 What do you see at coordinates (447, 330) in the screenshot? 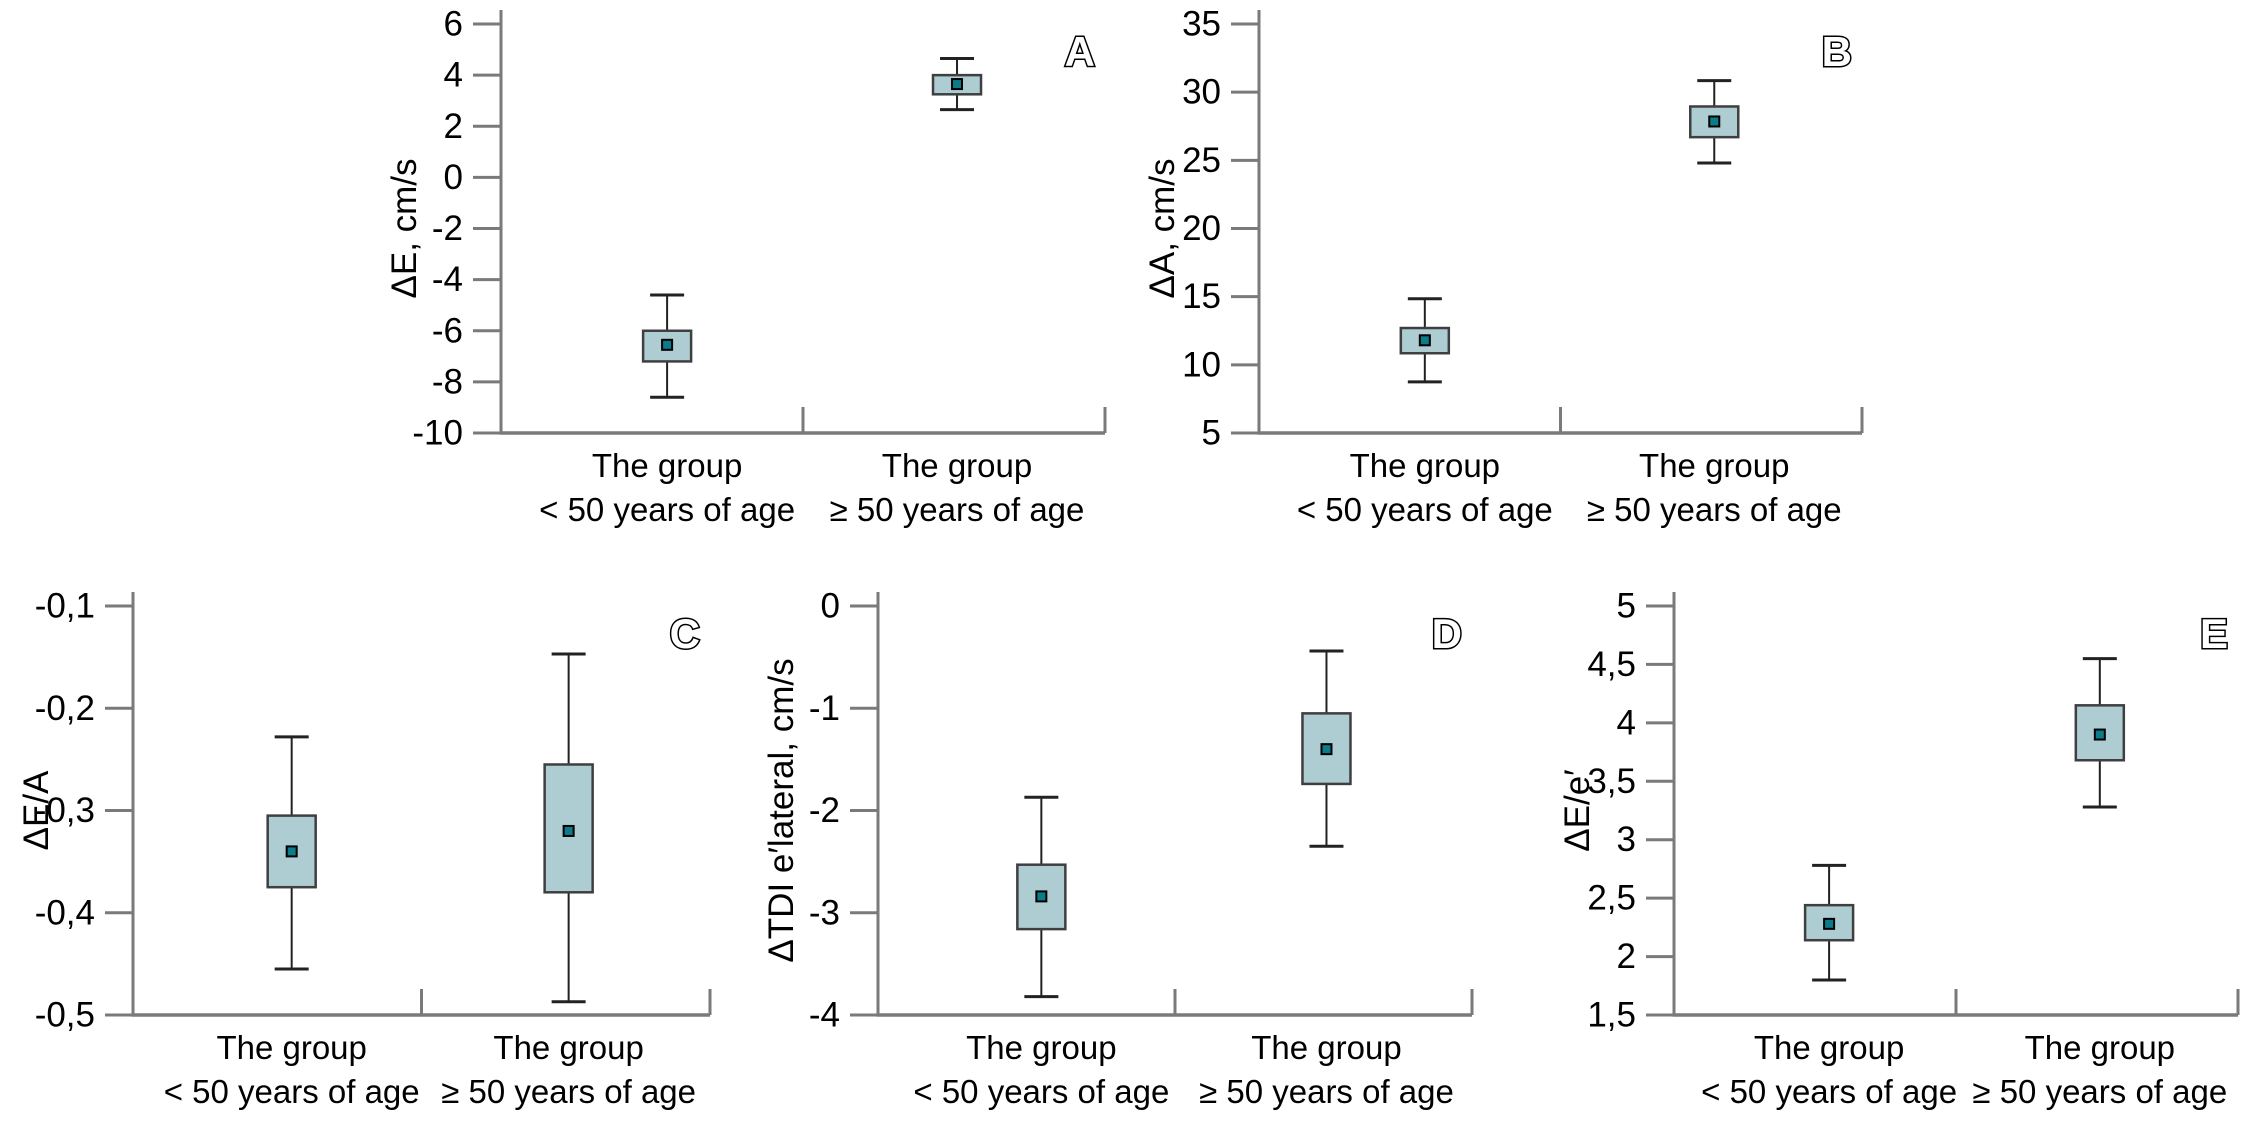
I see `y-tick-label: -6` at bounding box center [447, 330].